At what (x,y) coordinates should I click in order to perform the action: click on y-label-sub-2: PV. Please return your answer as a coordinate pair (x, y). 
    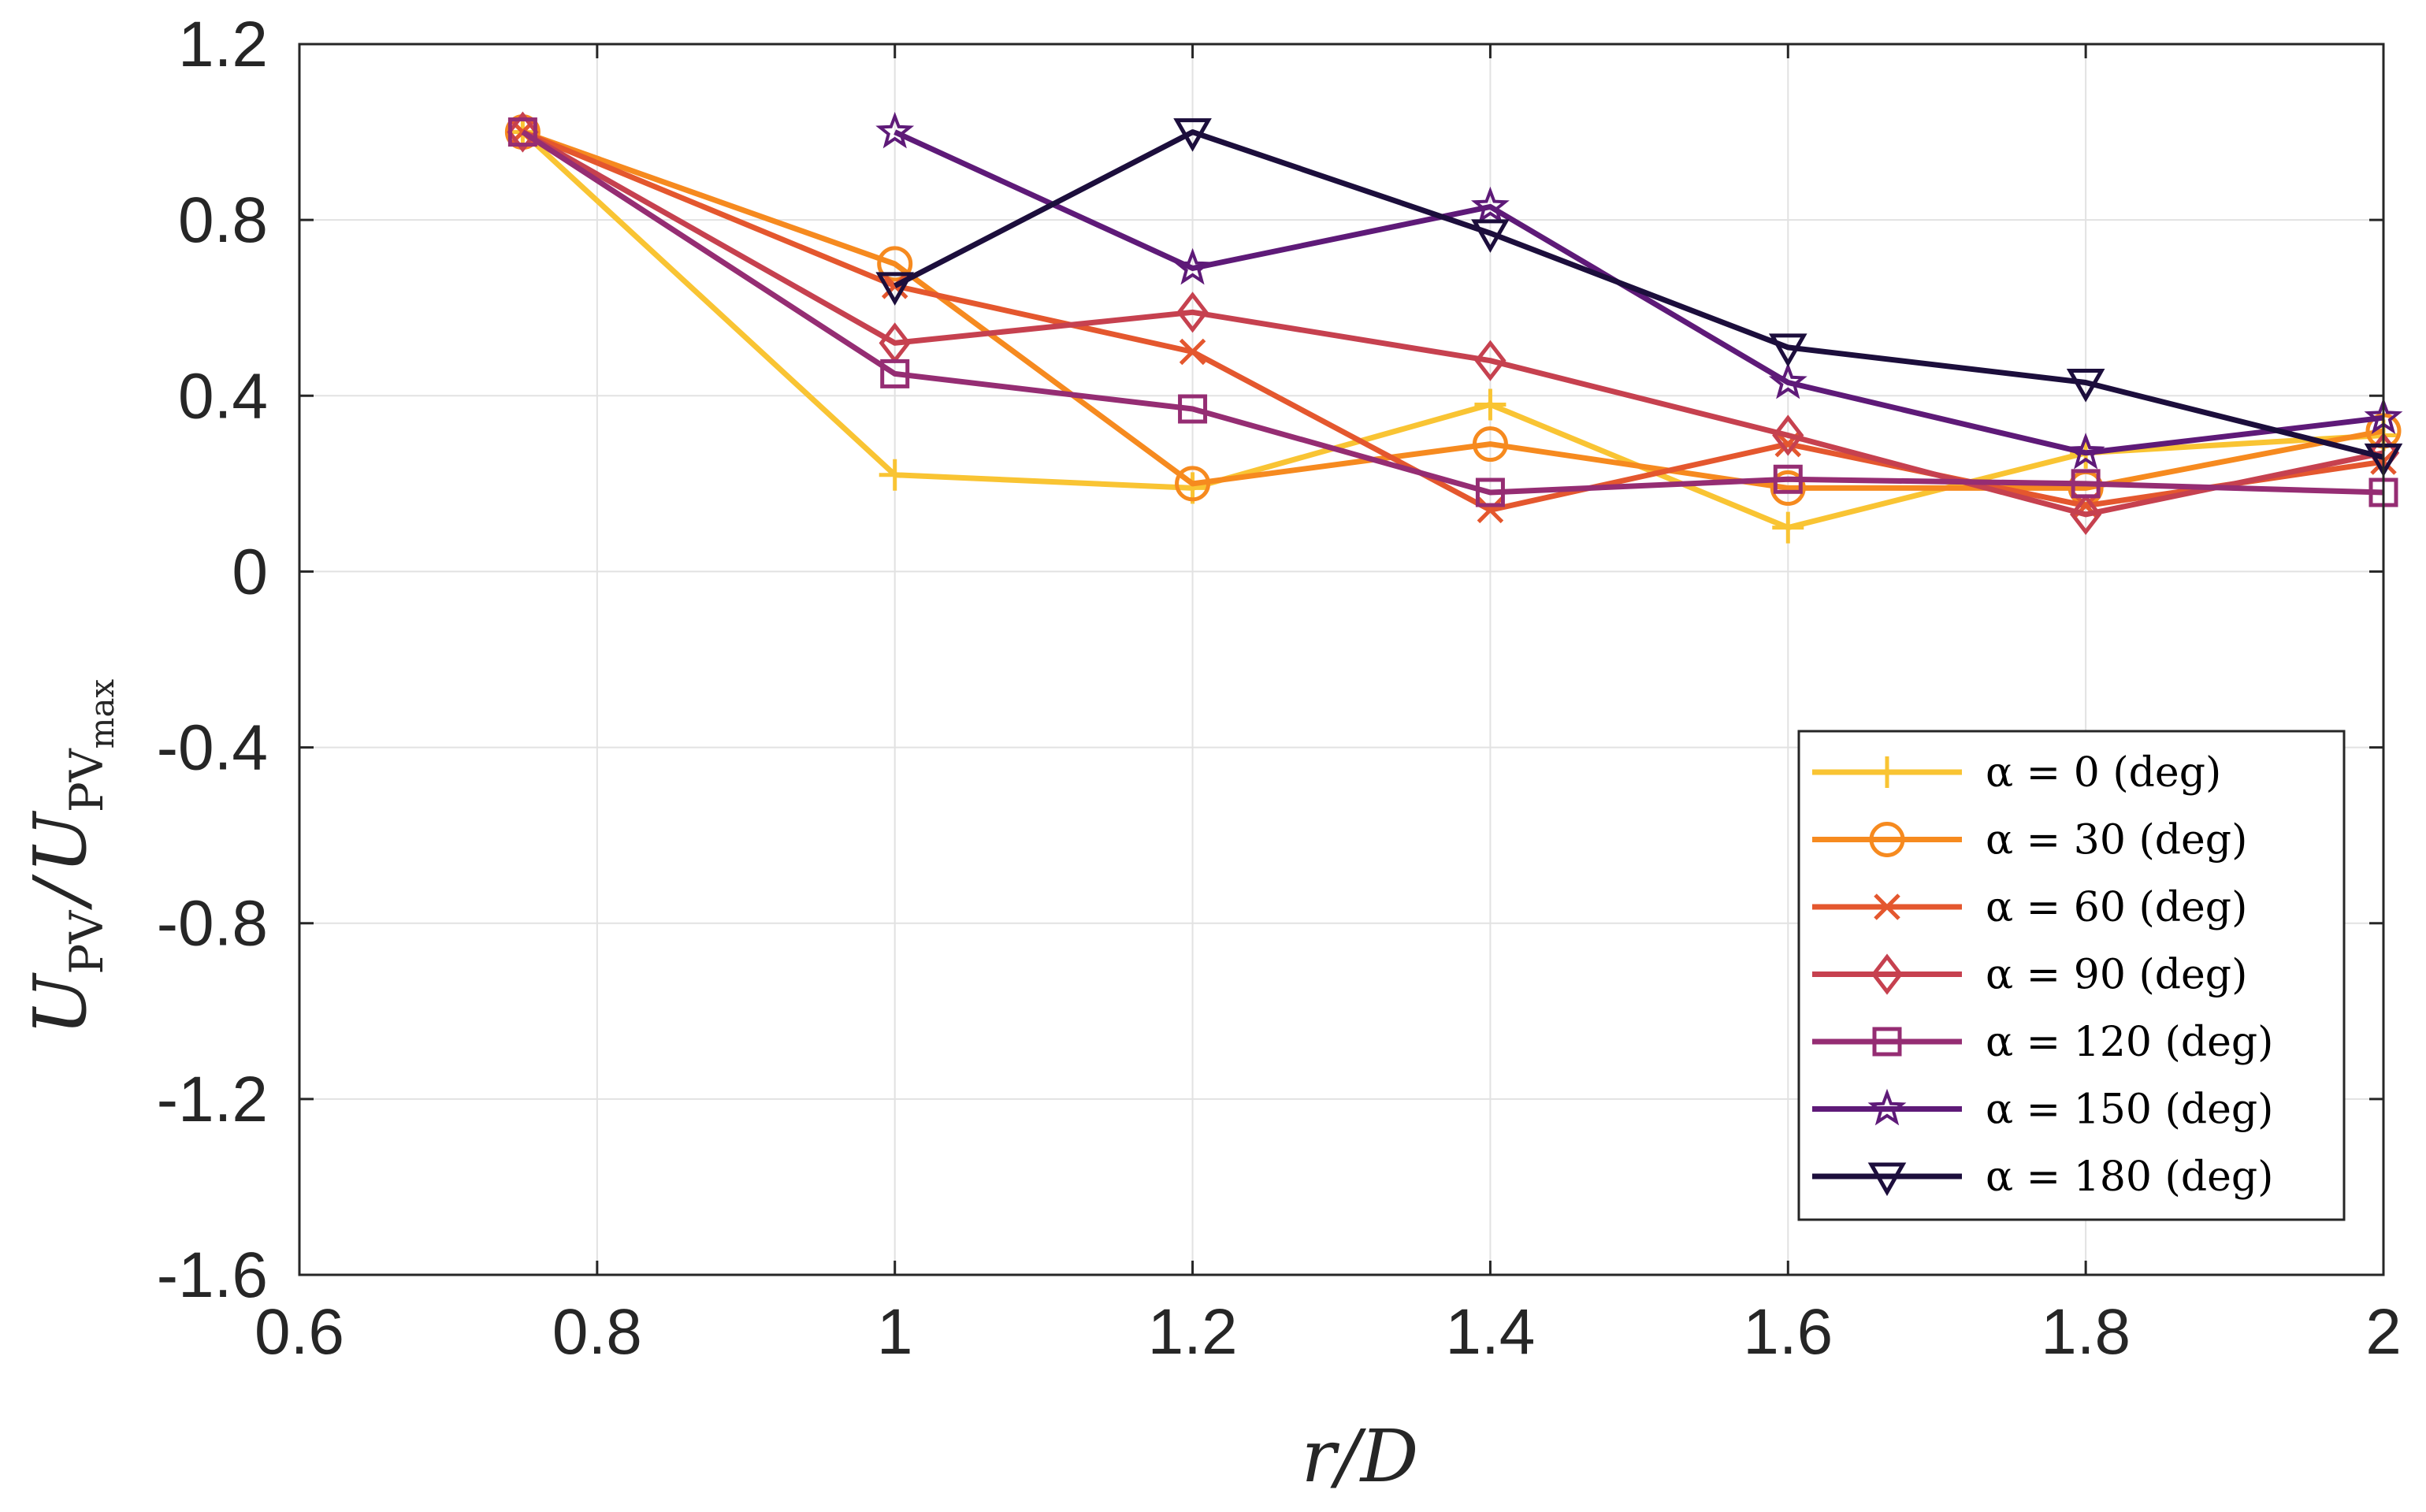
    Looking at the image, I should click on (86, 780).